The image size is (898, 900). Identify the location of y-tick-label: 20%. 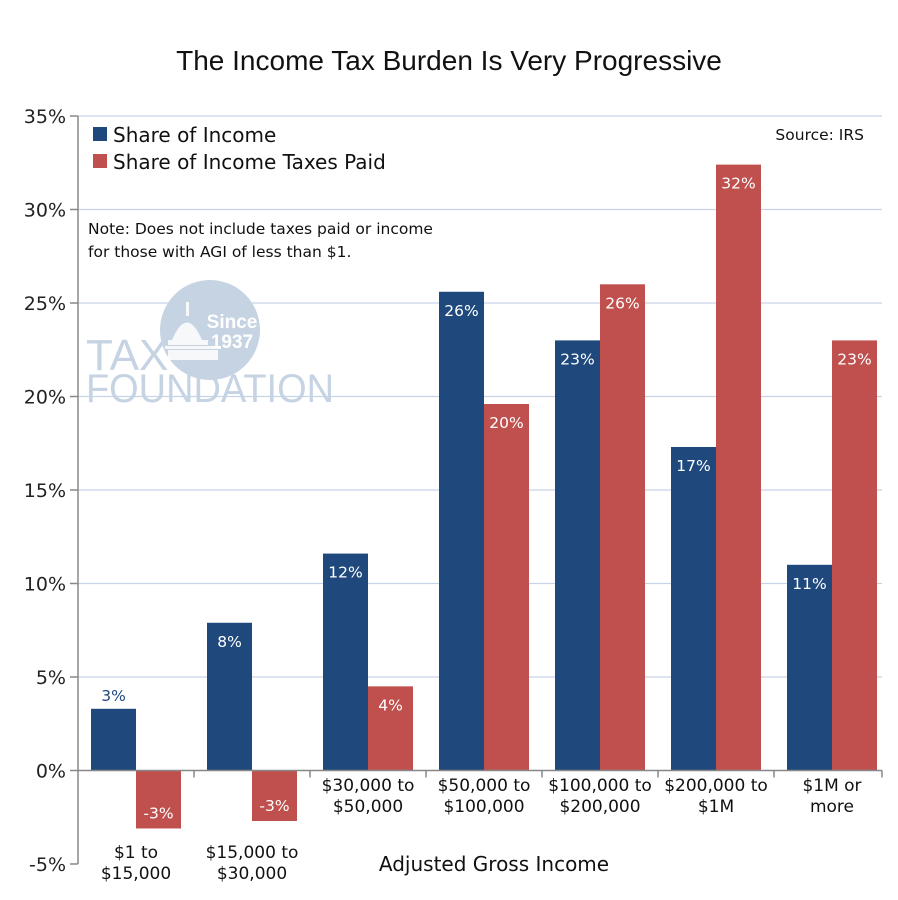
(45, 398).